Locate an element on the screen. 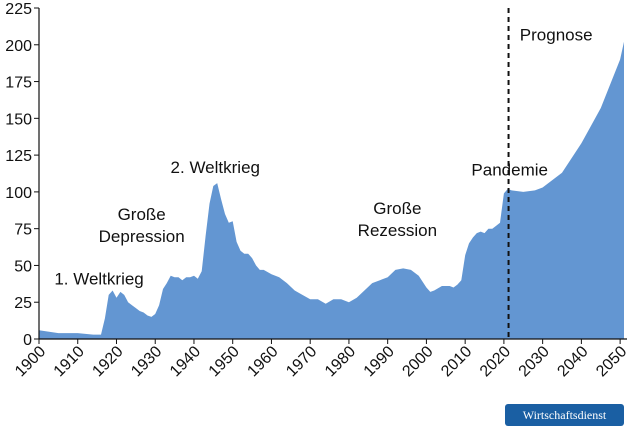  y-tick-label: 50 is located at coordinates (23, 266).